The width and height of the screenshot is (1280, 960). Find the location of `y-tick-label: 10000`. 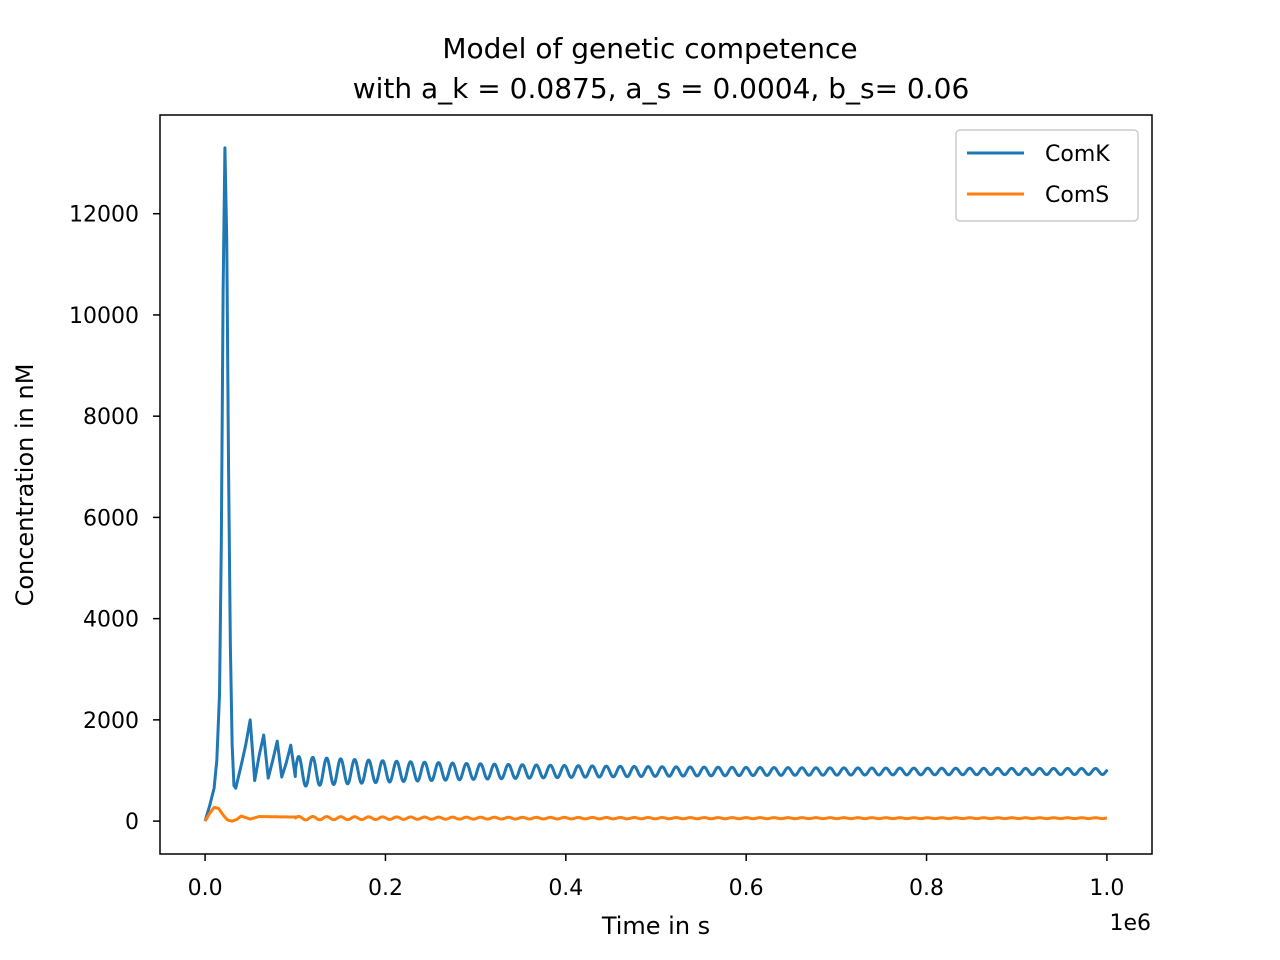

y-tick-label: 10000 is located at coordinates (104, 316).